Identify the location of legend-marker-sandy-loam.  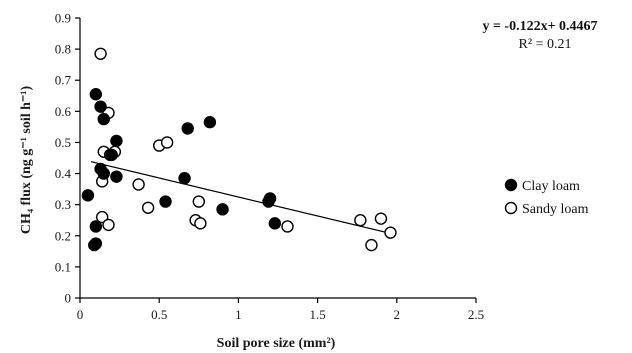
(511, 208).